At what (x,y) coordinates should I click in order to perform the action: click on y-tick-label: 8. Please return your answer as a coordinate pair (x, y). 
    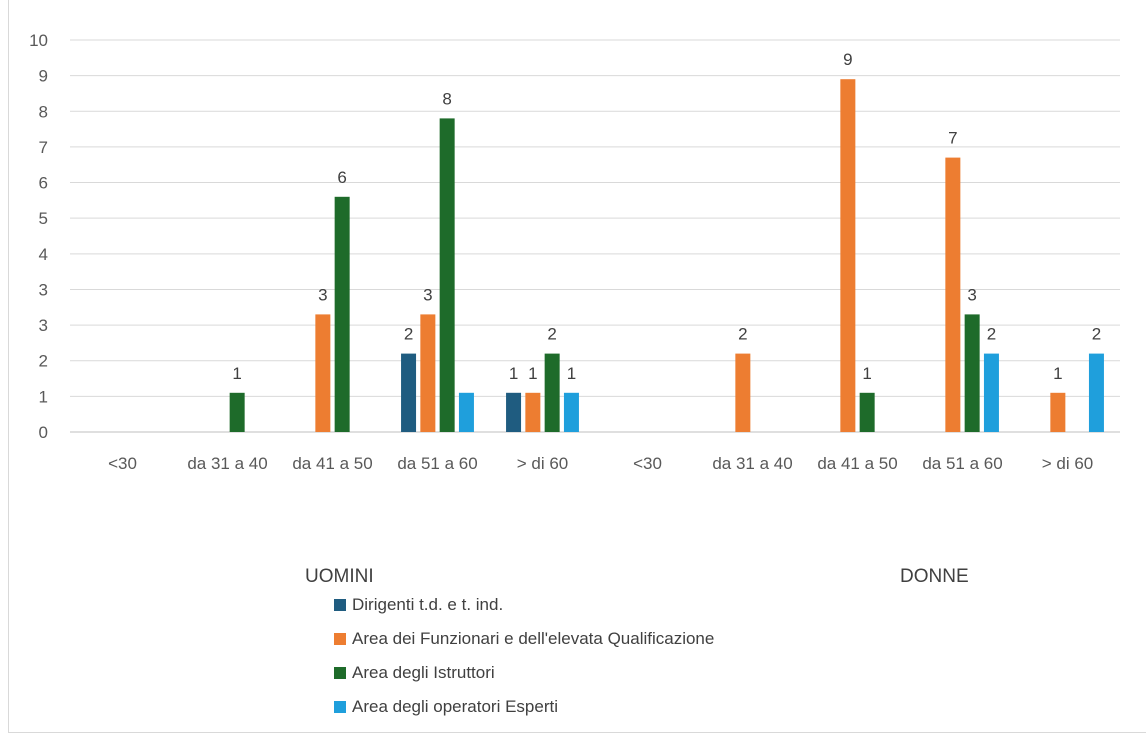
    Looking at the image, I should click on (43, 111).